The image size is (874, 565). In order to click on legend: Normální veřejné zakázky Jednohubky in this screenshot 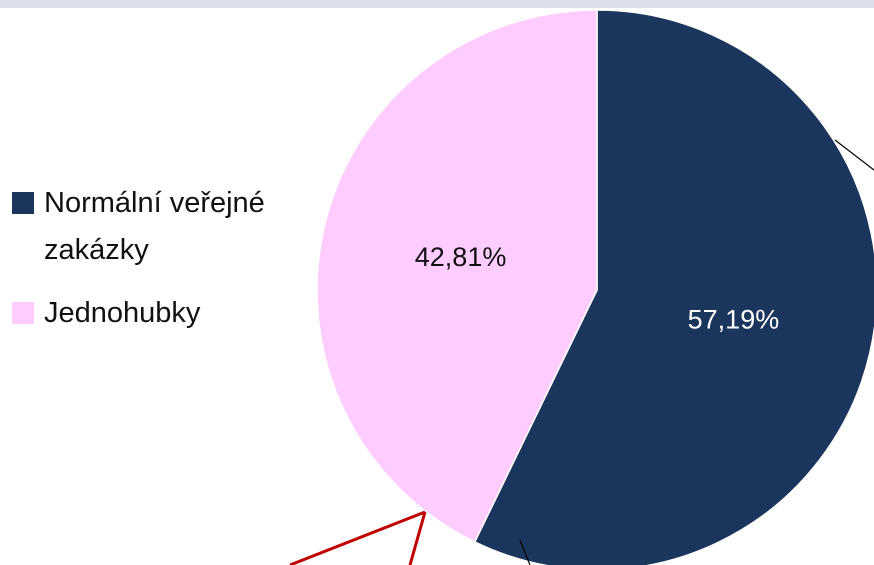, I will do `click(155, 266)`.